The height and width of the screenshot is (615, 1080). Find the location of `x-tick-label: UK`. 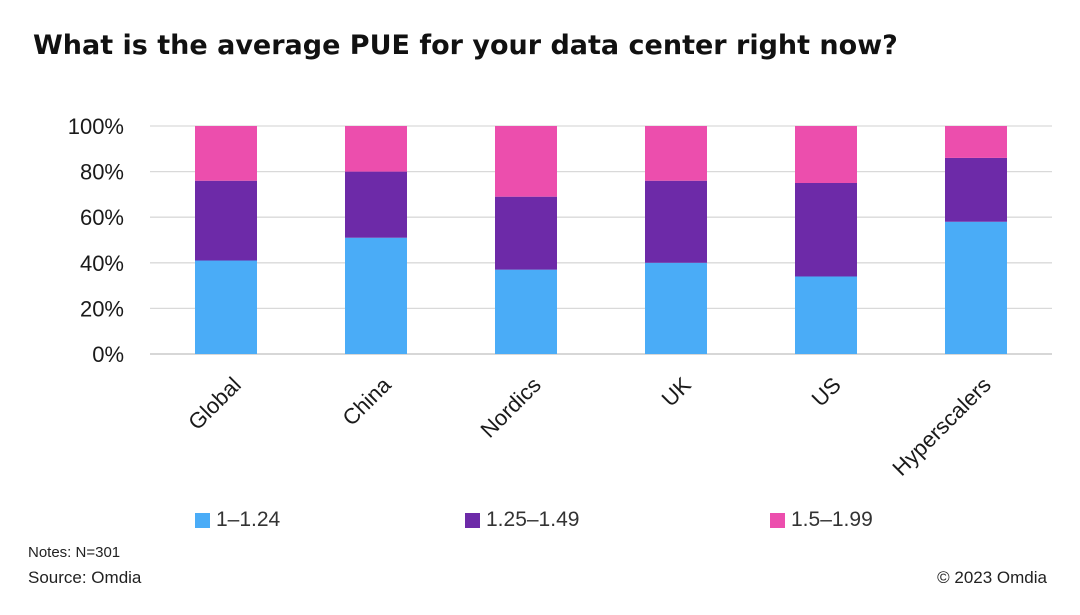

x-tick-label: UK is located at coordinates (677, 392).